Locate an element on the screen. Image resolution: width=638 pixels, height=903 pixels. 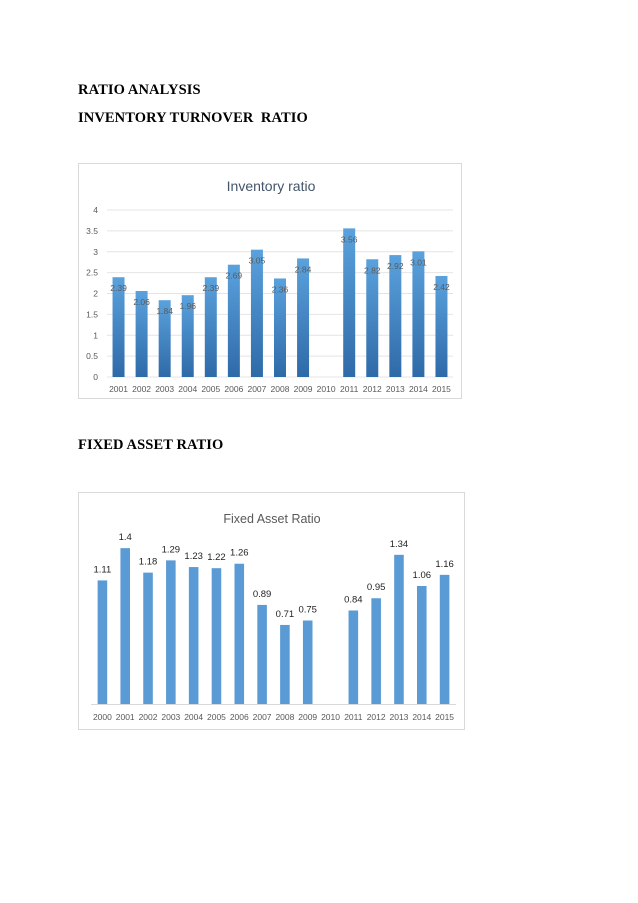
inventory-y-tick-label: 2.5 is located at coordinates (92, 273).